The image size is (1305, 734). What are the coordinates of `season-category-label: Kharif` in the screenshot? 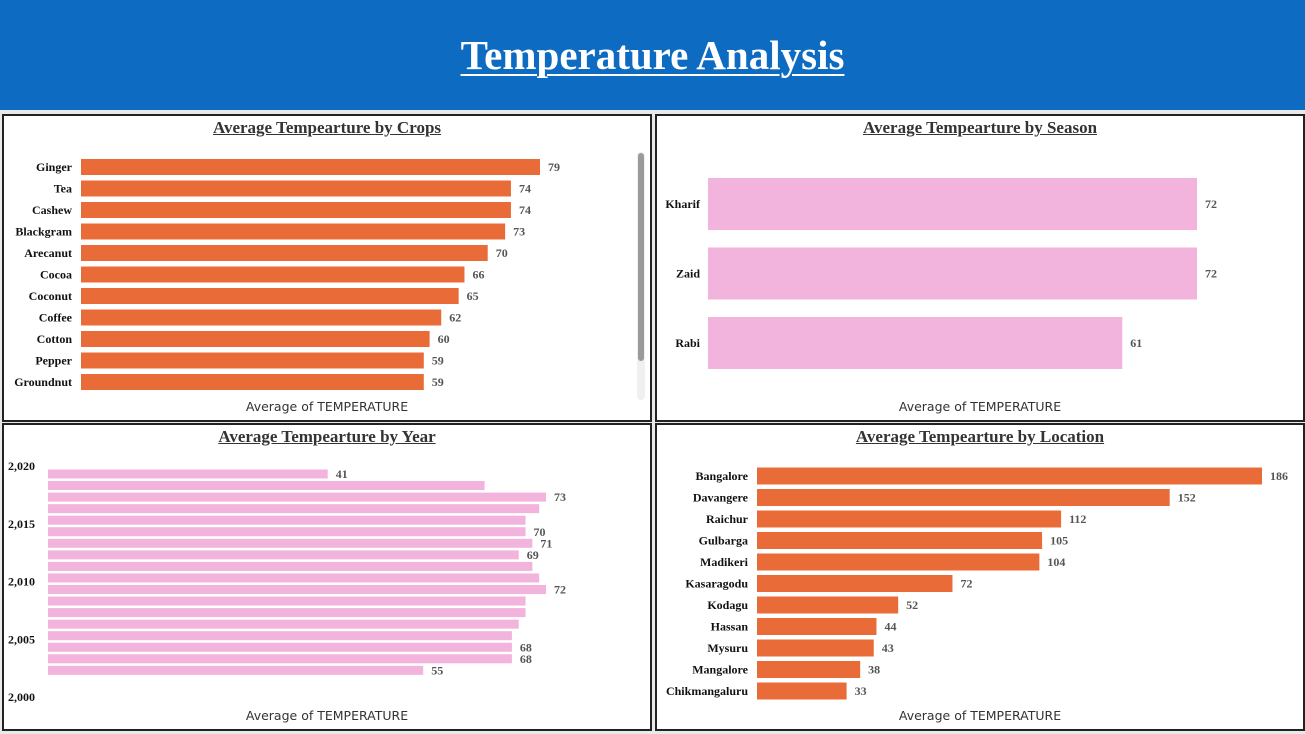 It's located at (683, 204).